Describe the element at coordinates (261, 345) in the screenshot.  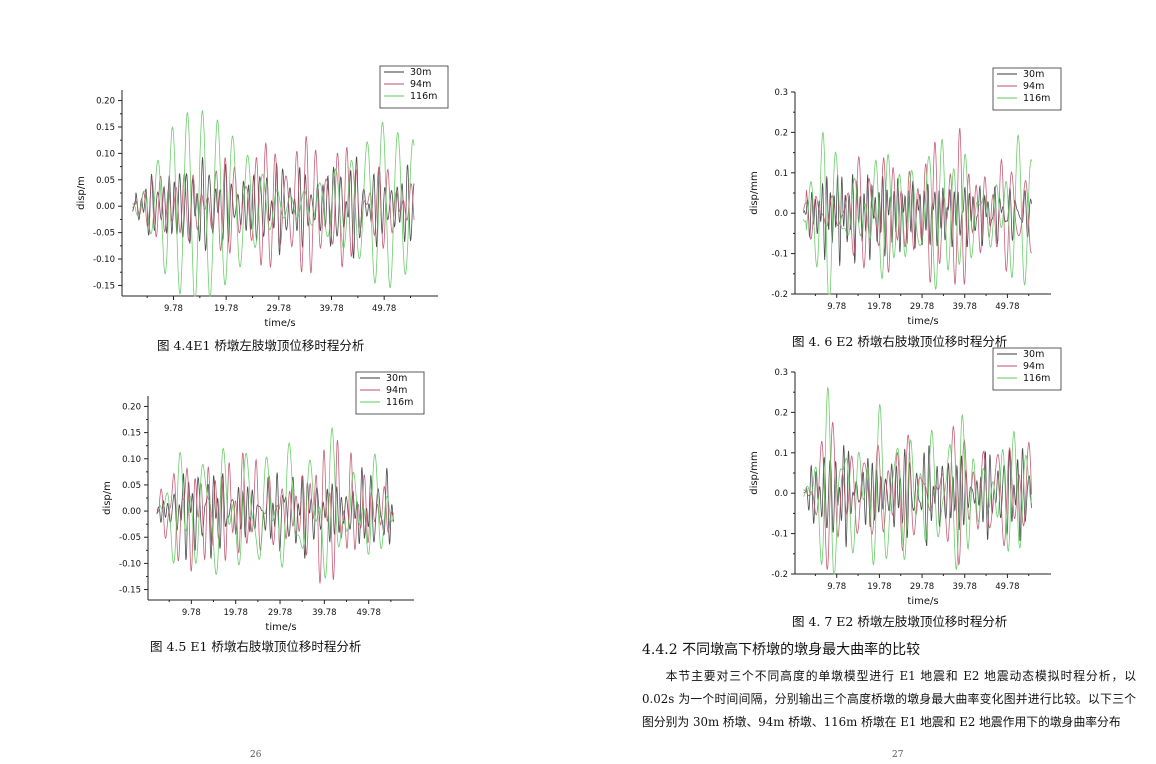
I see `figure-caption-4-4: 图 4.4E1 桥墩左肢墩顶位移时程分析` at that location.